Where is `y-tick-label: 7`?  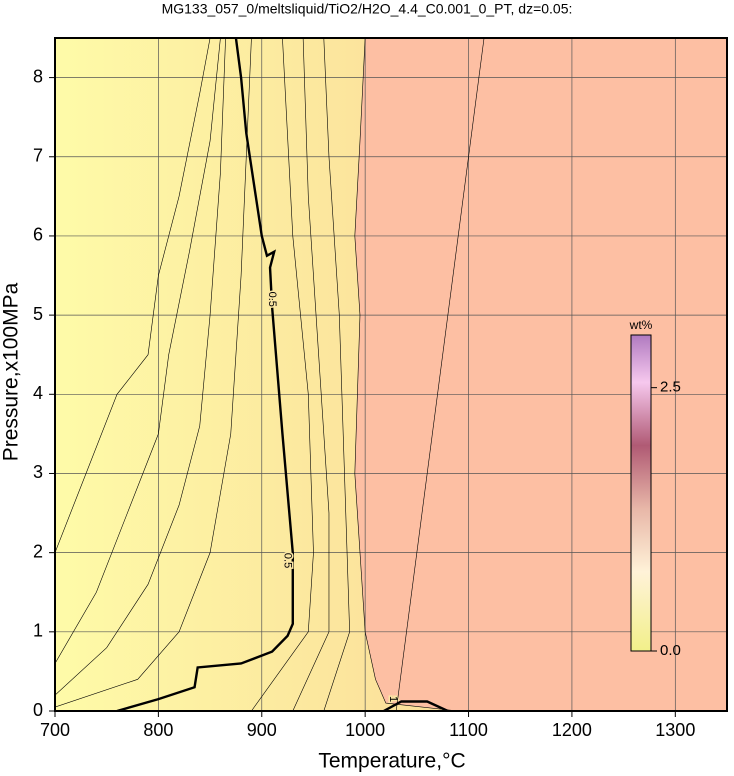 y-tick-label: 7 is located at coordinates (38, 156).